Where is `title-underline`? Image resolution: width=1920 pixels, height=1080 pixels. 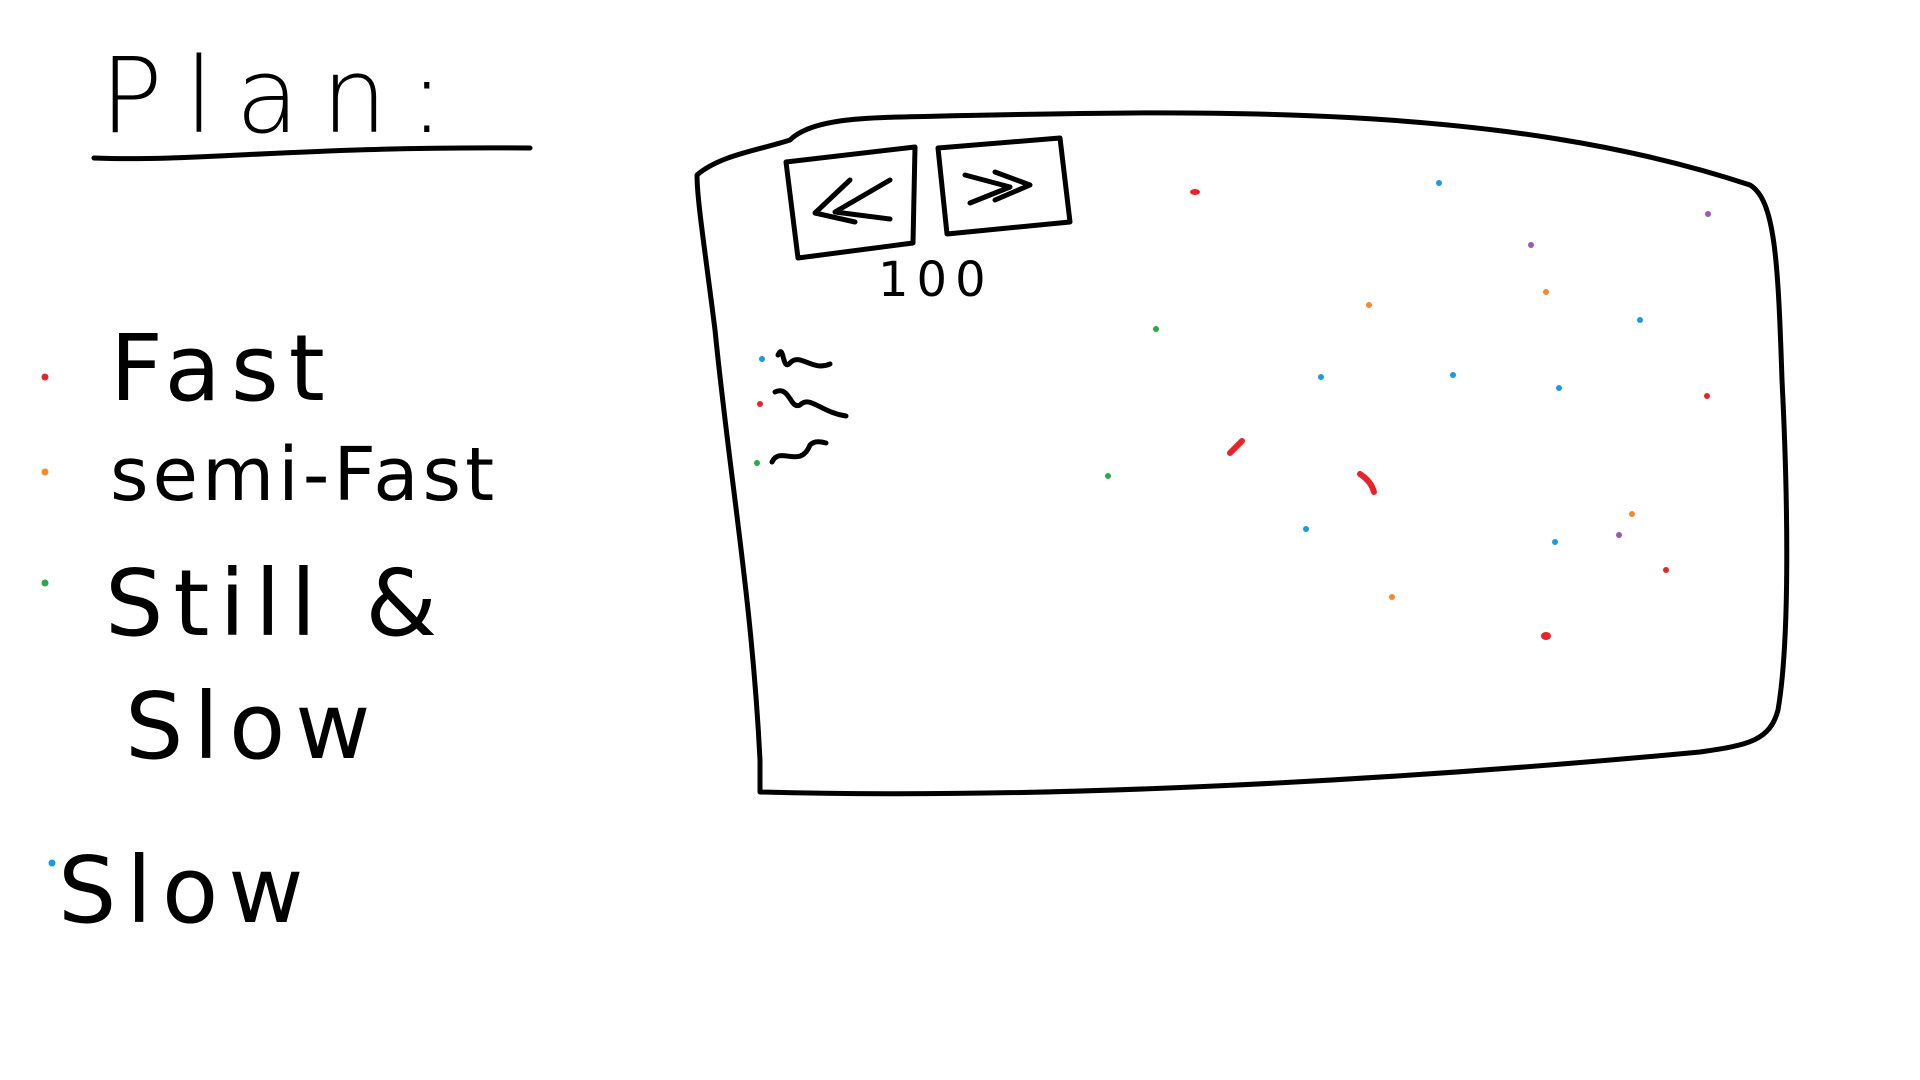
title-underline is located at coordinates (312, 153).